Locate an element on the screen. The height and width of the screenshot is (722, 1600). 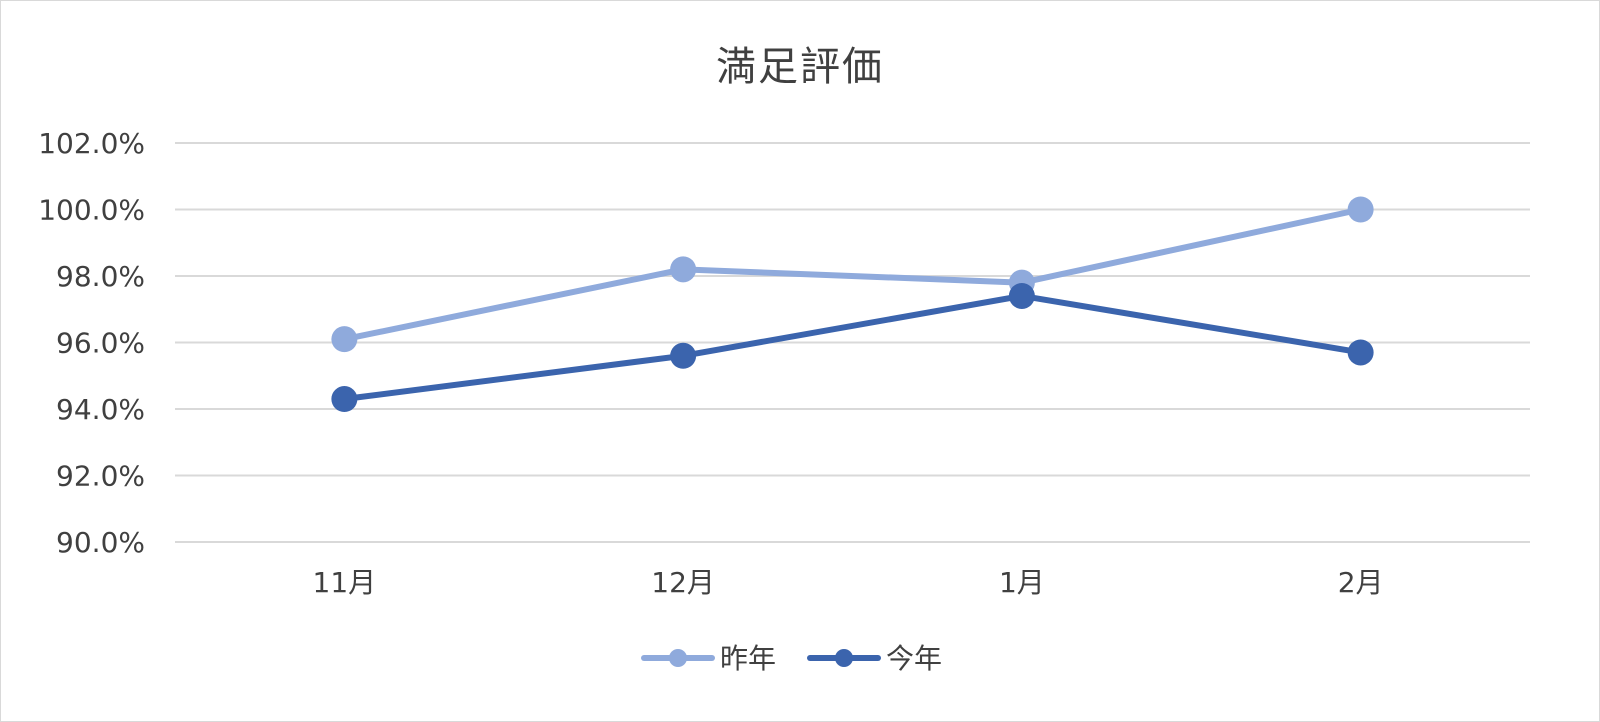
y-tick-label: 94.0% is located at coordinates (100, 409).